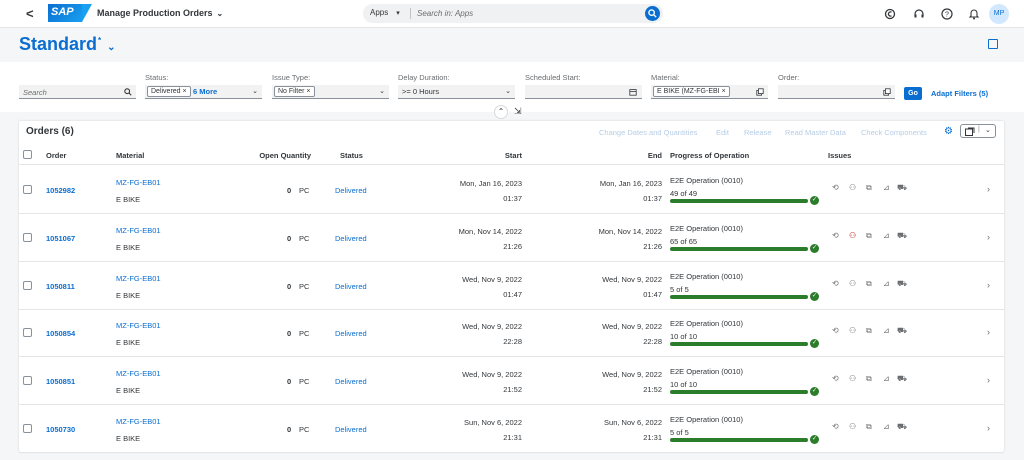  I want to click on share-icon, so click(993, 44).